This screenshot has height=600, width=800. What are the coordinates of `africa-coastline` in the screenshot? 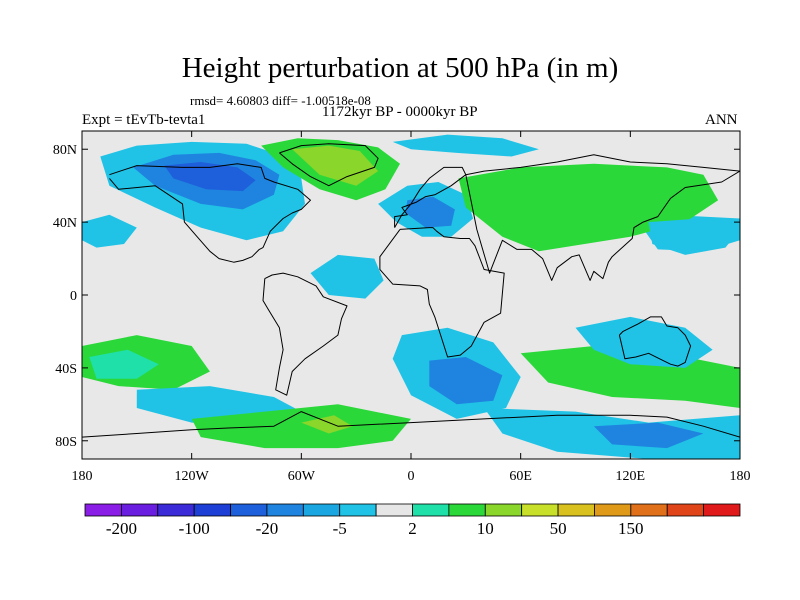 It's located at (442, 292).